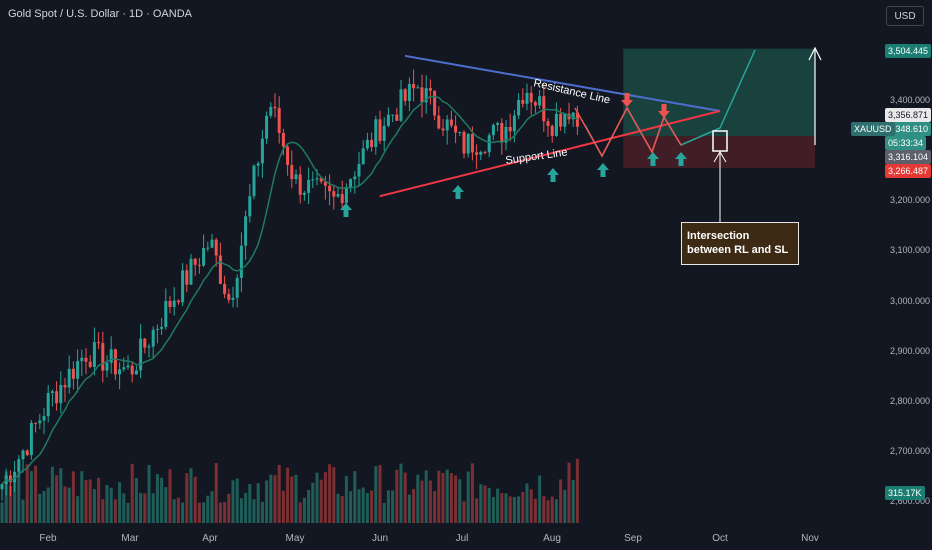 The image size is (932, 550). What do you see at coordinates (910, 250) in the screenshot?
I see `price-tick-label: 3,100.000` at bounding box center [910, 250].